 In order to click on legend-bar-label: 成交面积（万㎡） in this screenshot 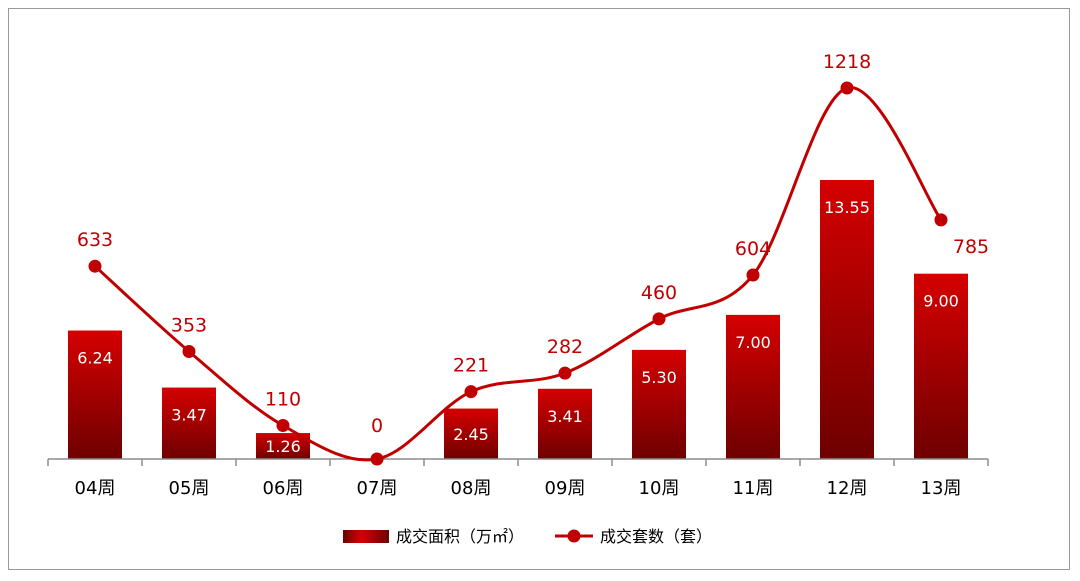, I will do `click(460, 536)`.